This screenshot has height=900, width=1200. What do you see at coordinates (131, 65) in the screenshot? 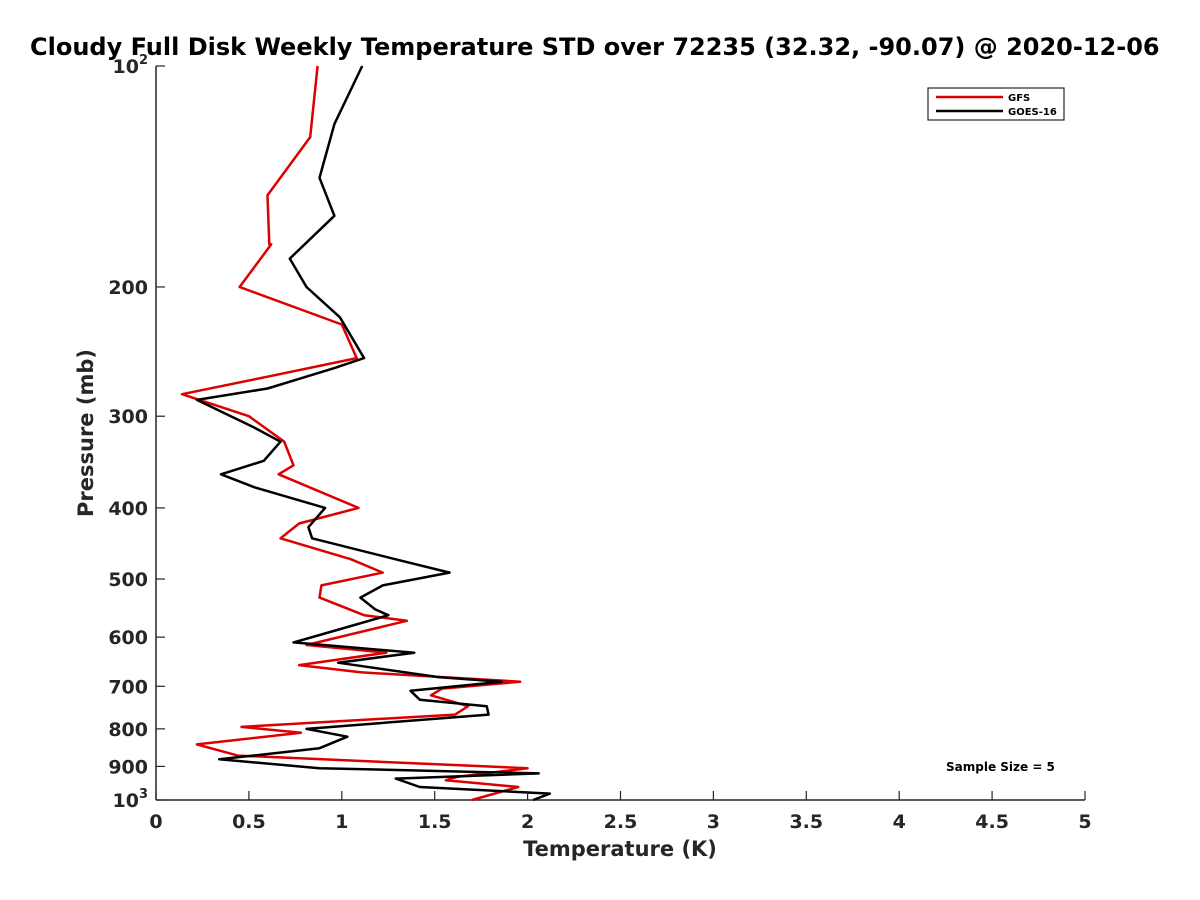
I see `y-tick-label: 10²` at bounding box center [131, 65].